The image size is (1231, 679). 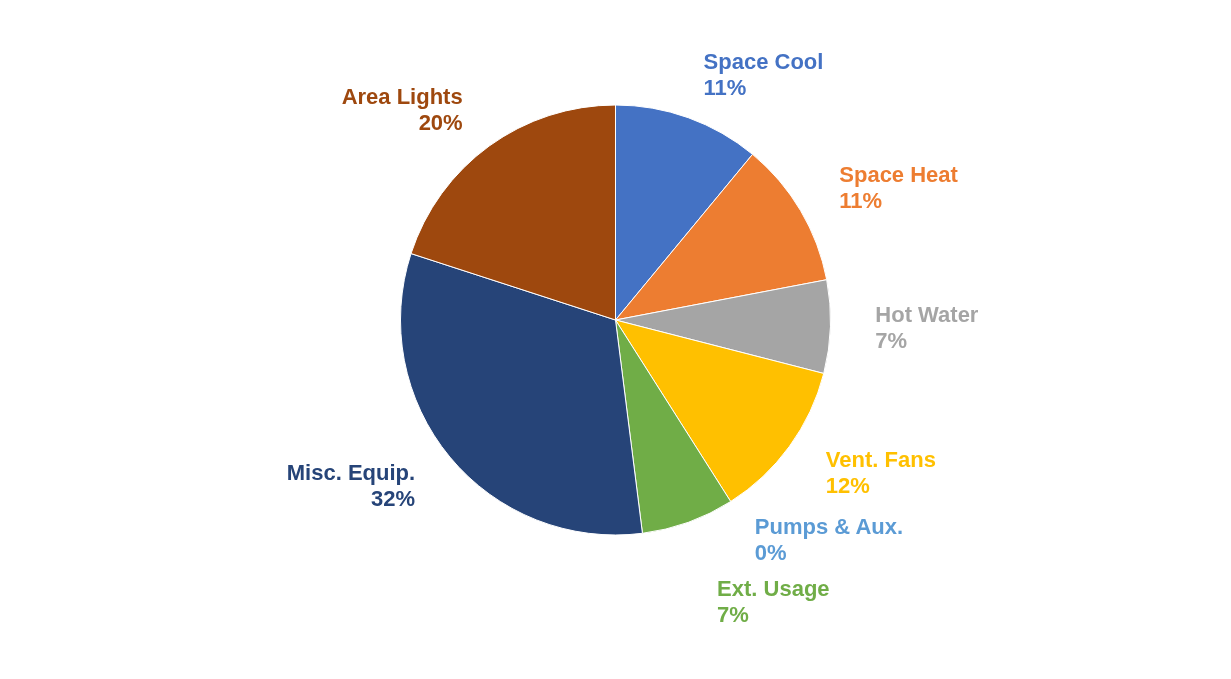 What do you see at coordinates (351, 472) in the screenshot?
I see `slice-label: Misc. Equip.` at bounding box center [351, 472].